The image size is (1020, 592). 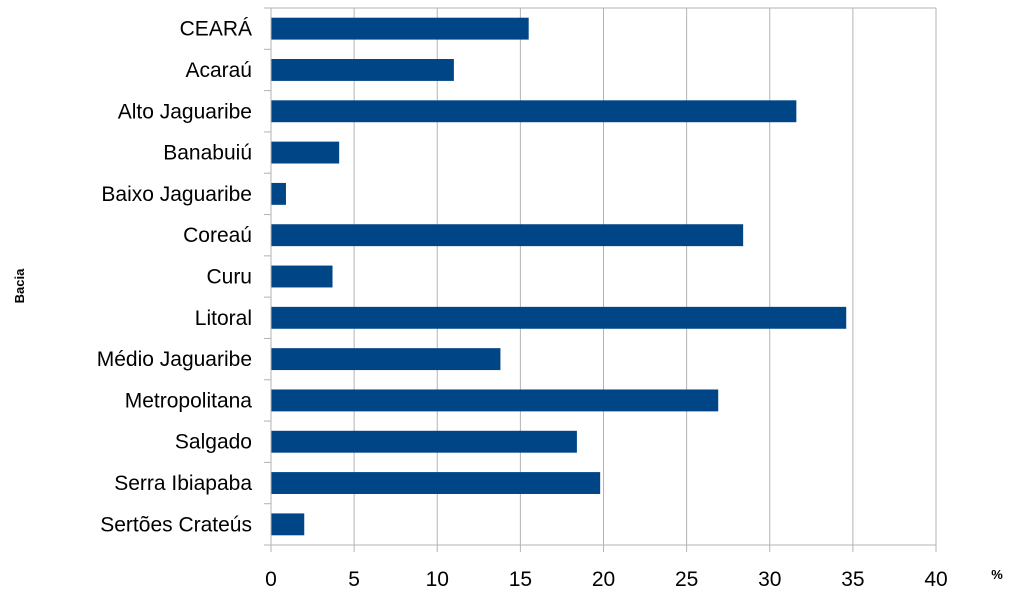 What do you see at coordinates (935, 579) in the screenshot?
I see `x-tick-label: 40` at bounding box center [935, 579].